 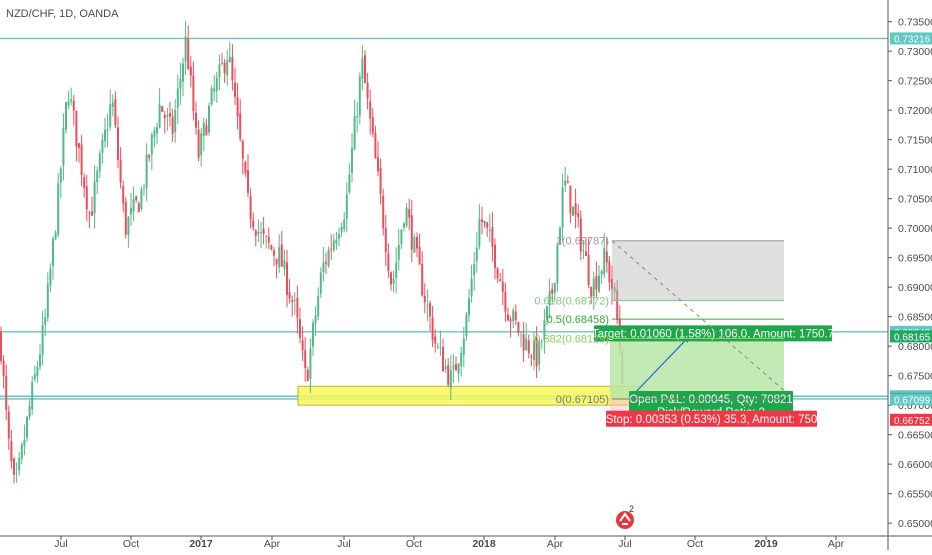 I want to click on price-label: 0.68165, so click(x=911, y=336).